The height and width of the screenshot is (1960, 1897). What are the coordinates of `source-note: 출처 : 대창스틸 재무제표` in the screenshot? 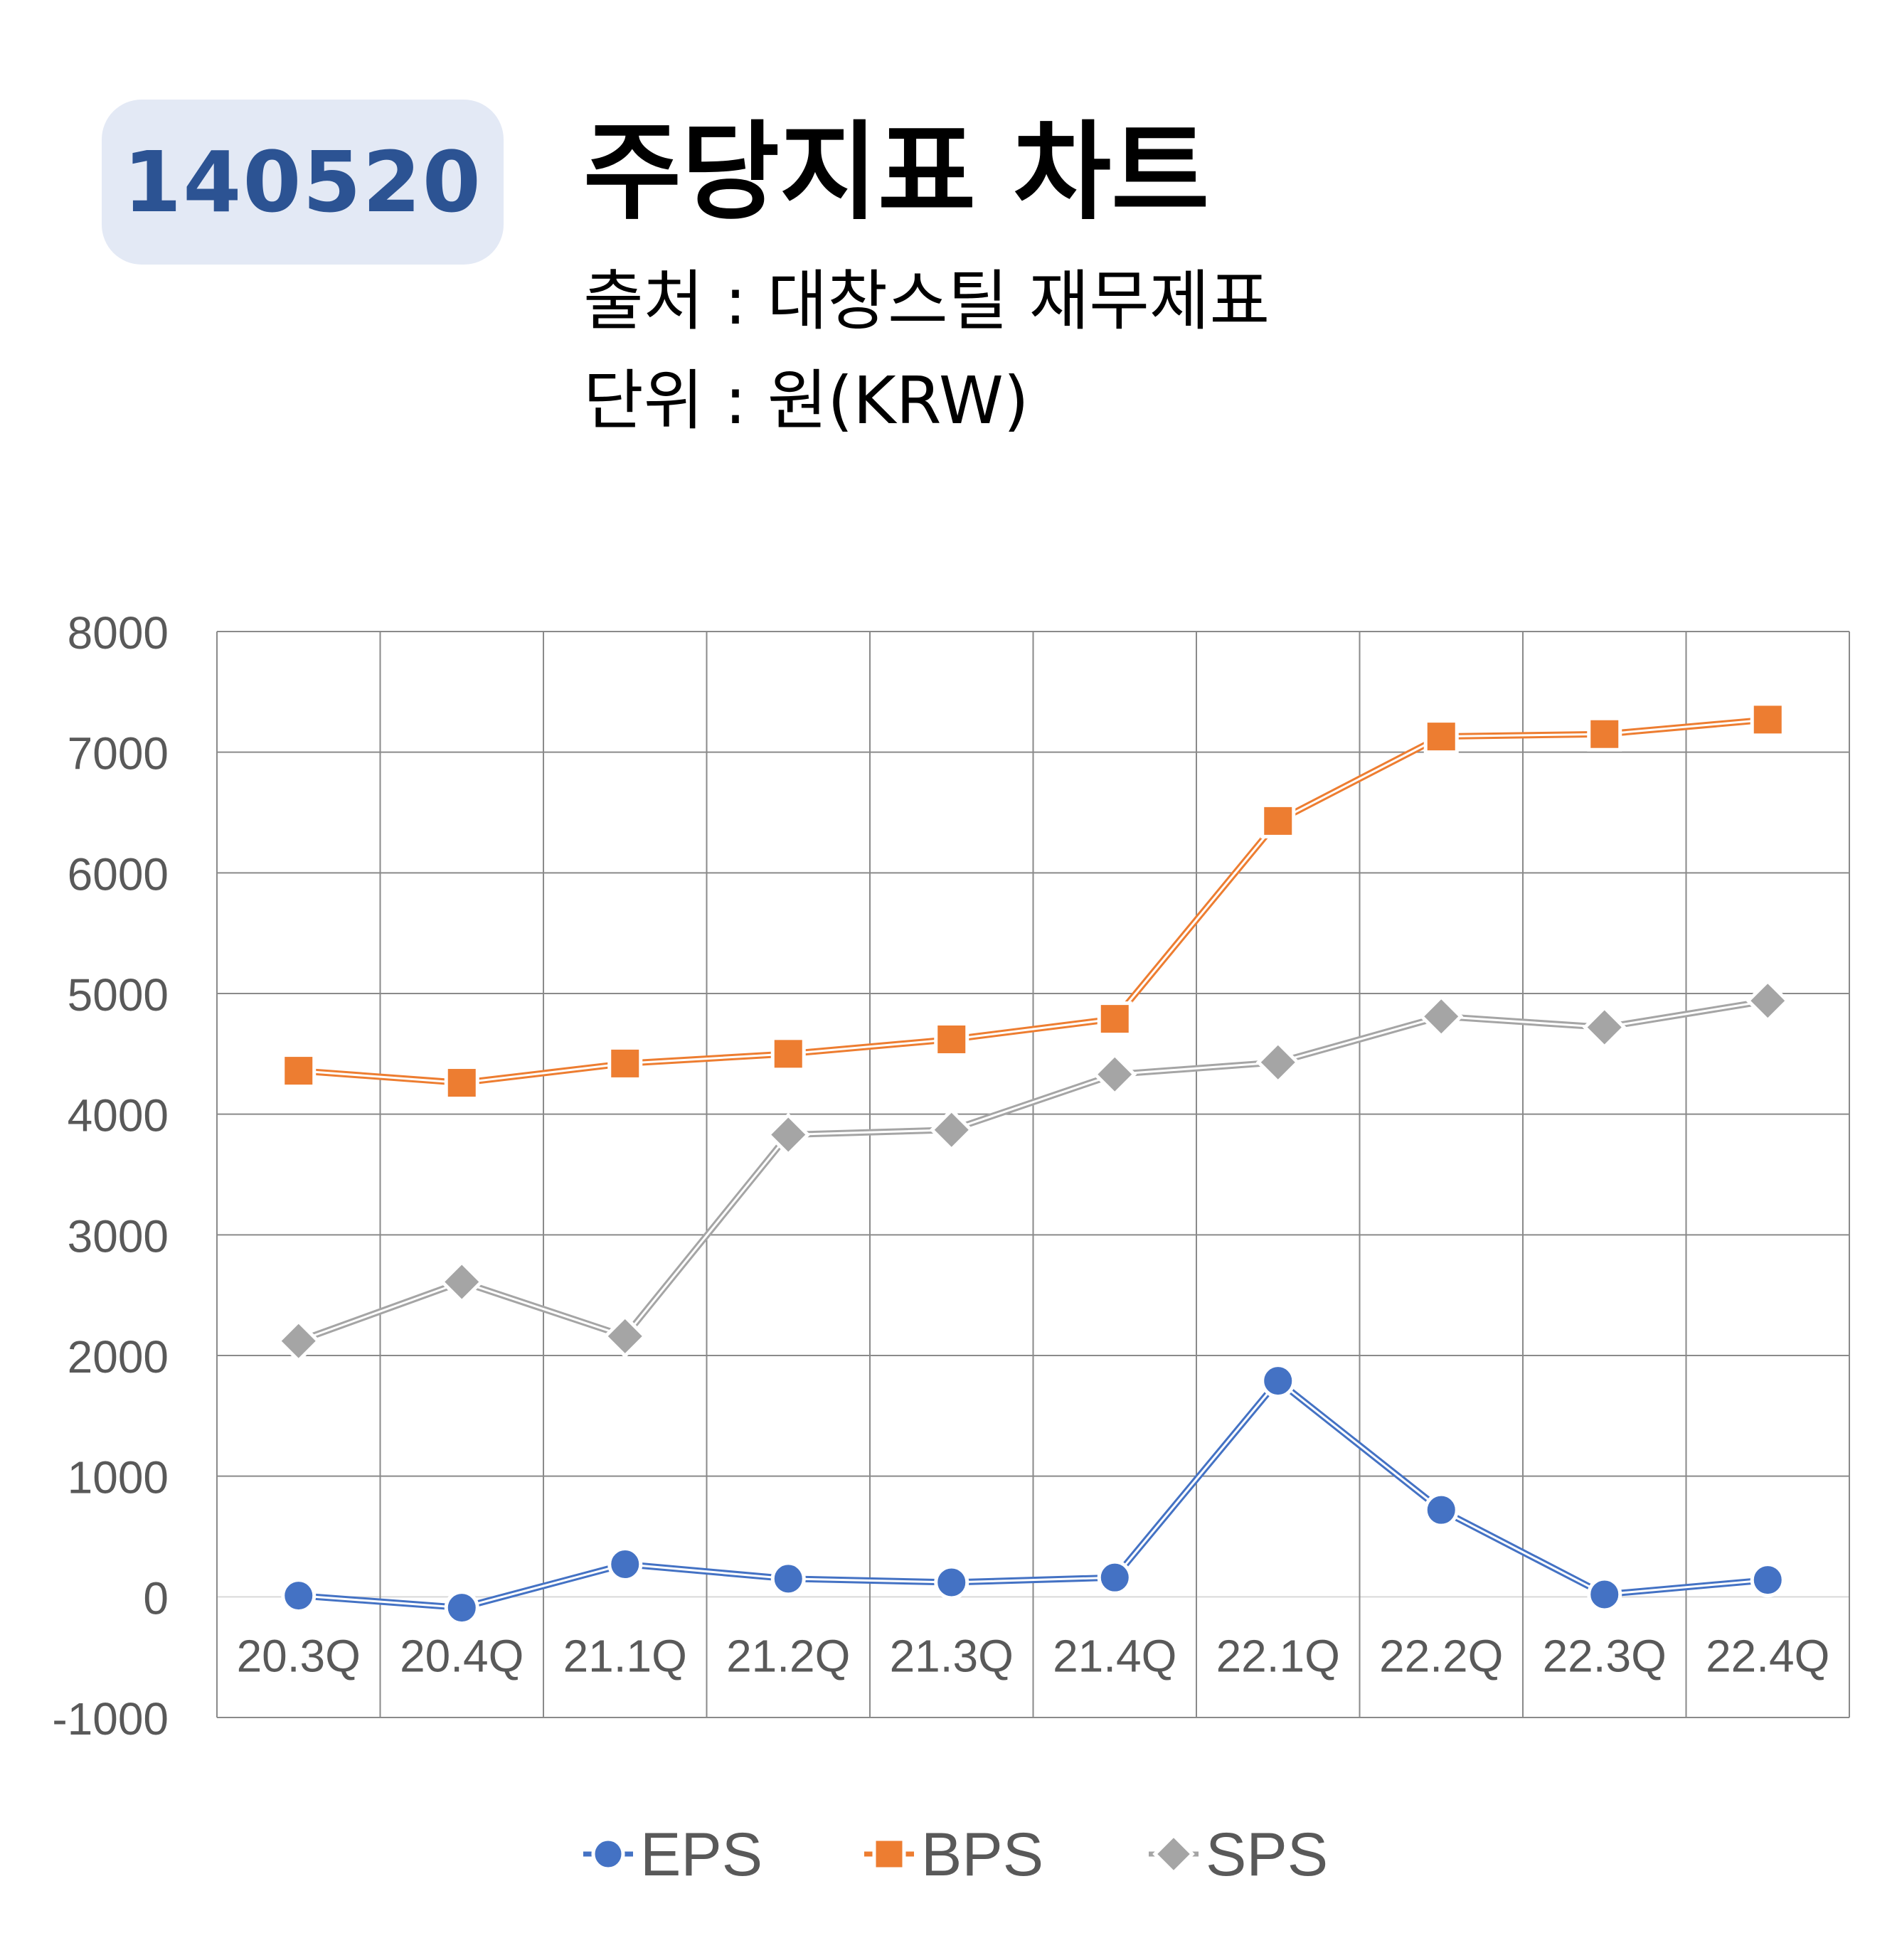 It's located at (927, 301).